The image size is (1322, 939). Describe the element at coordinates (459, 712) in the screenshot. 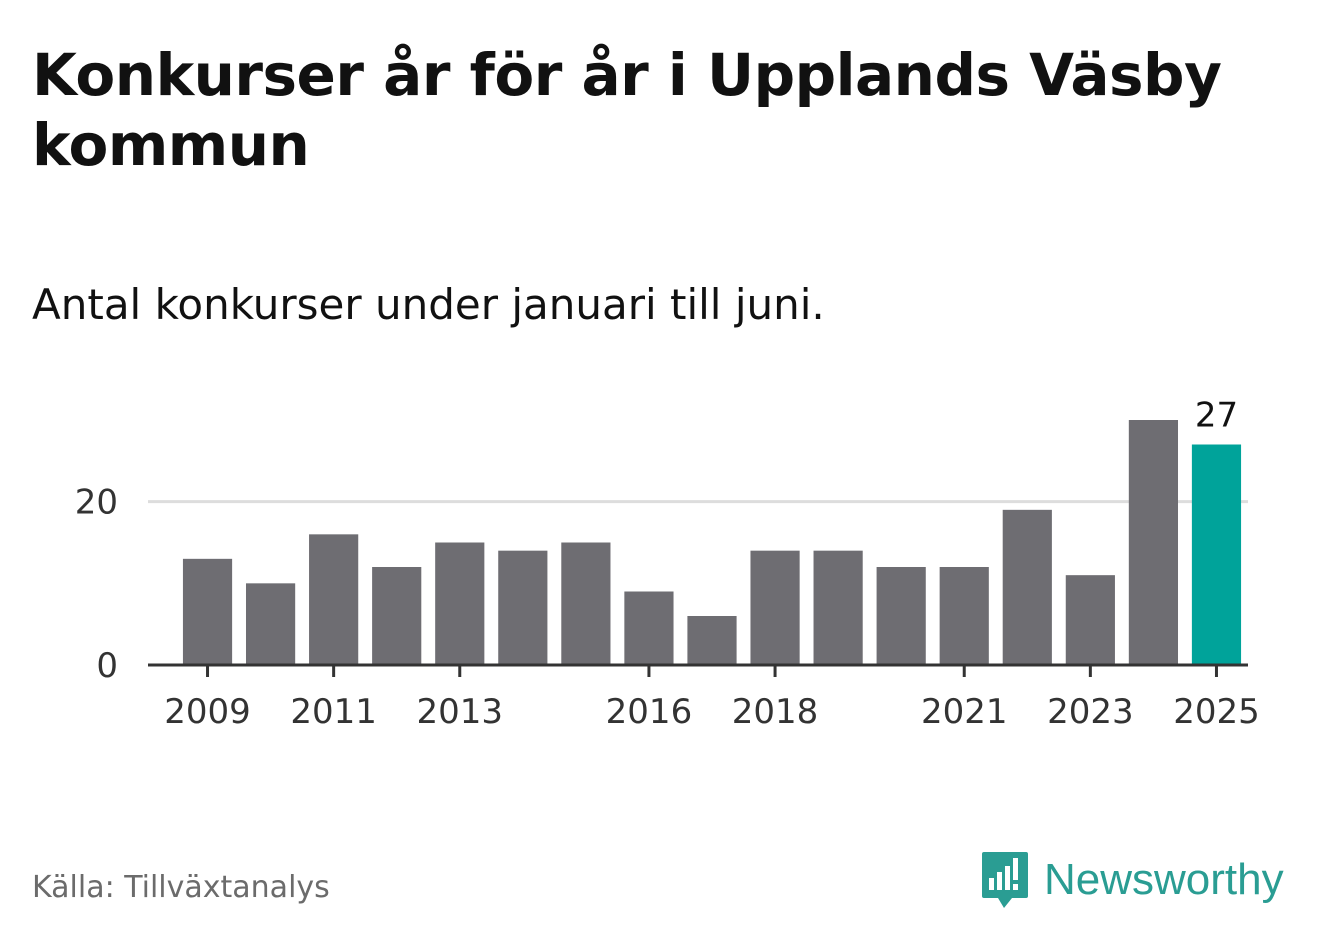

I see `x-tick-label: 2013` at that location.